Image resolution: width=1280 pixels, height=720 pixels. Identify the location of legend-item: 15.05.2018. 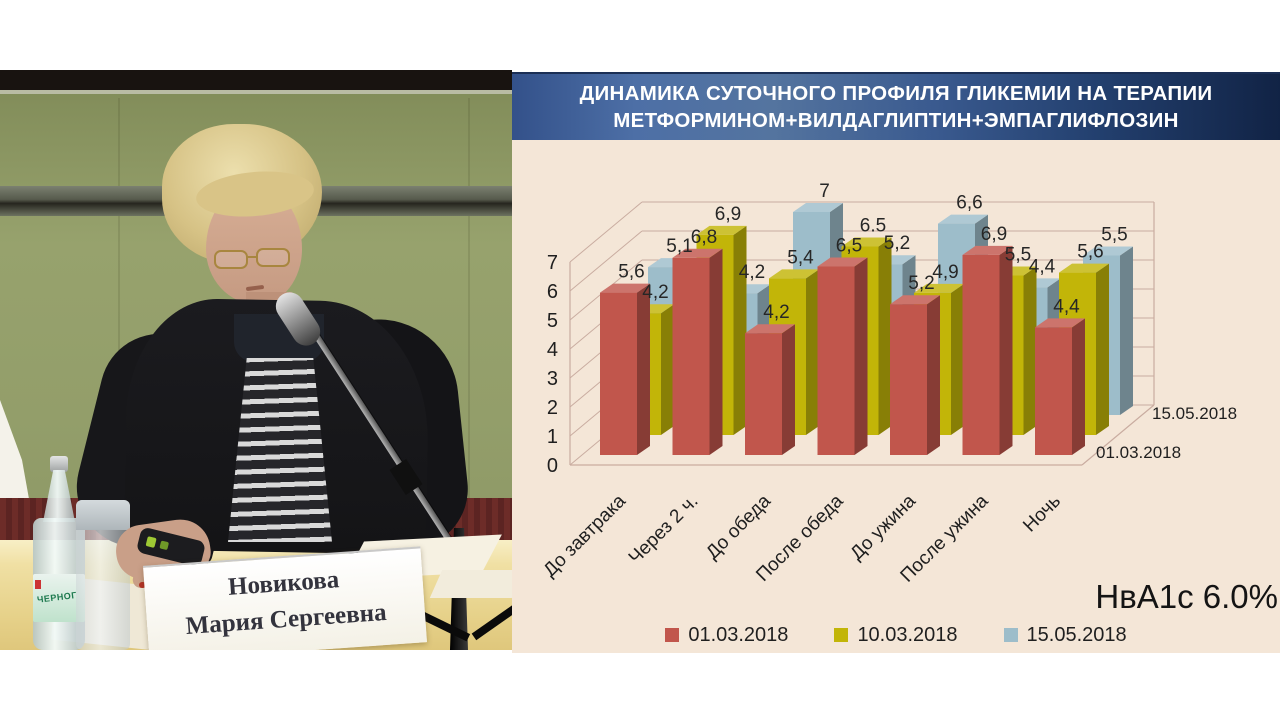
(1065, 635).